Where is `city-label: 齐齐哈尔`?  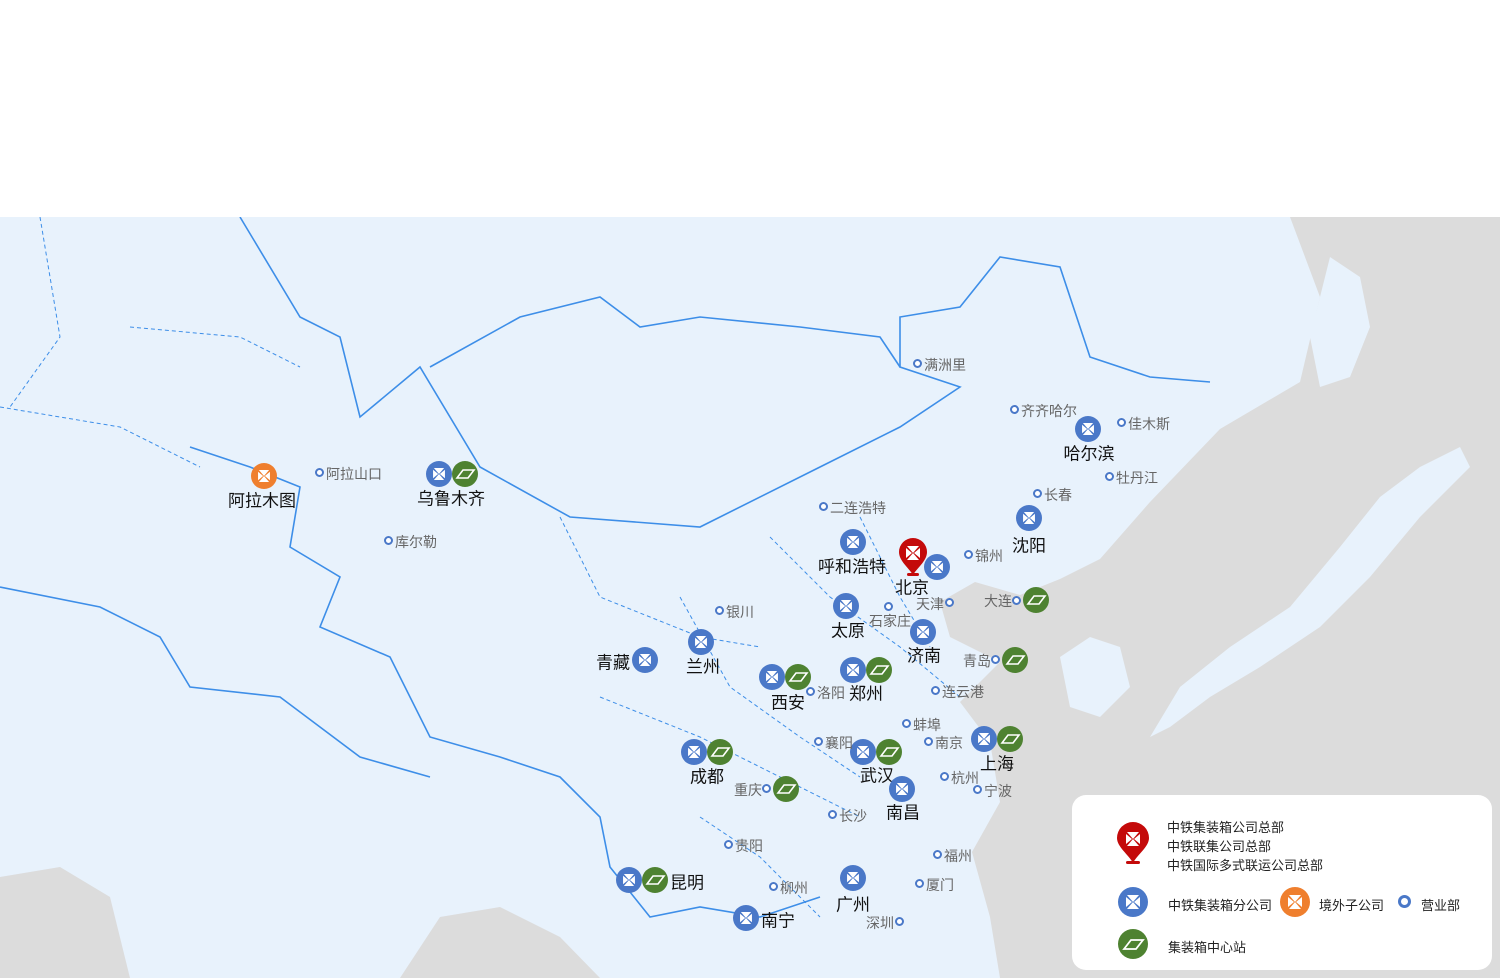 city-label: 齐齐哈尔 is located at coordinates (1049, 412).